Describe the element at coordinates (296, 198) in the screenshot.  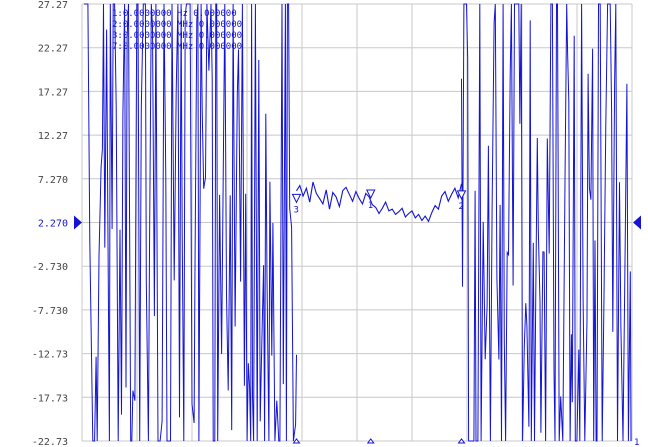
I see `marker-3-icon` at that location.